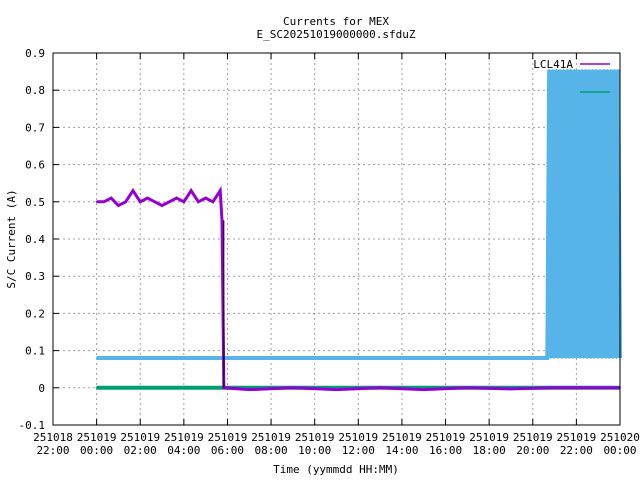 This screenshot has width=640, height=484. What do you see at coordinates (401, 450) in the screenshot?
I see `x-tick-time: 14:00` at bounding box center [401, 450].